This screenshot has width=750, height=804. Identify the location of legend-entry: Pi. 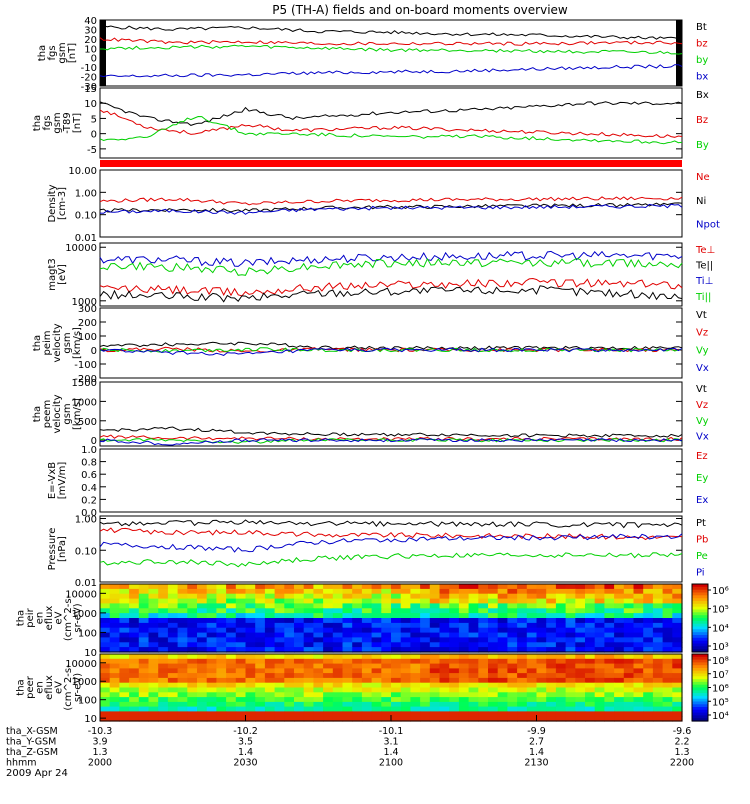
(700, 572).